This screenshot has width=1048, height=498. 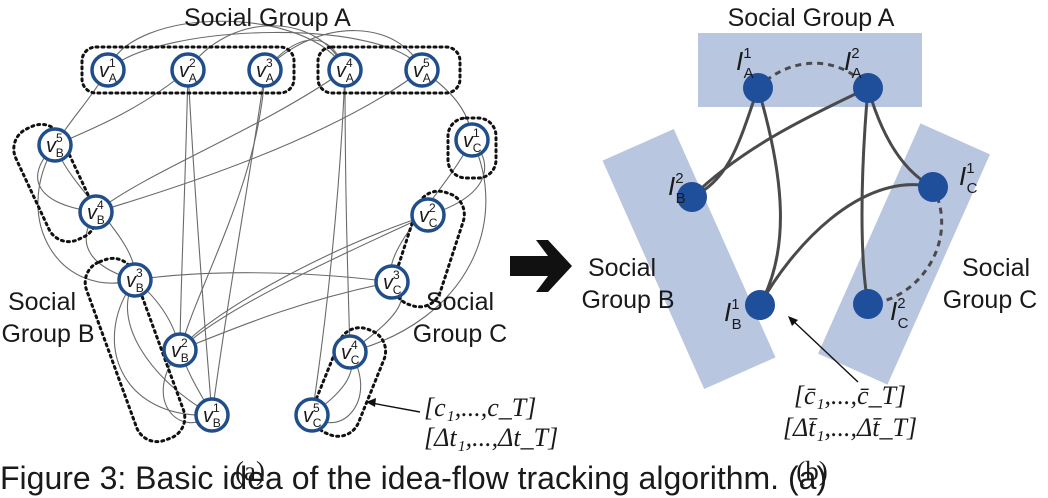 I want to click on node-v-c1-label: v1 C, so click(x=472, y=140).